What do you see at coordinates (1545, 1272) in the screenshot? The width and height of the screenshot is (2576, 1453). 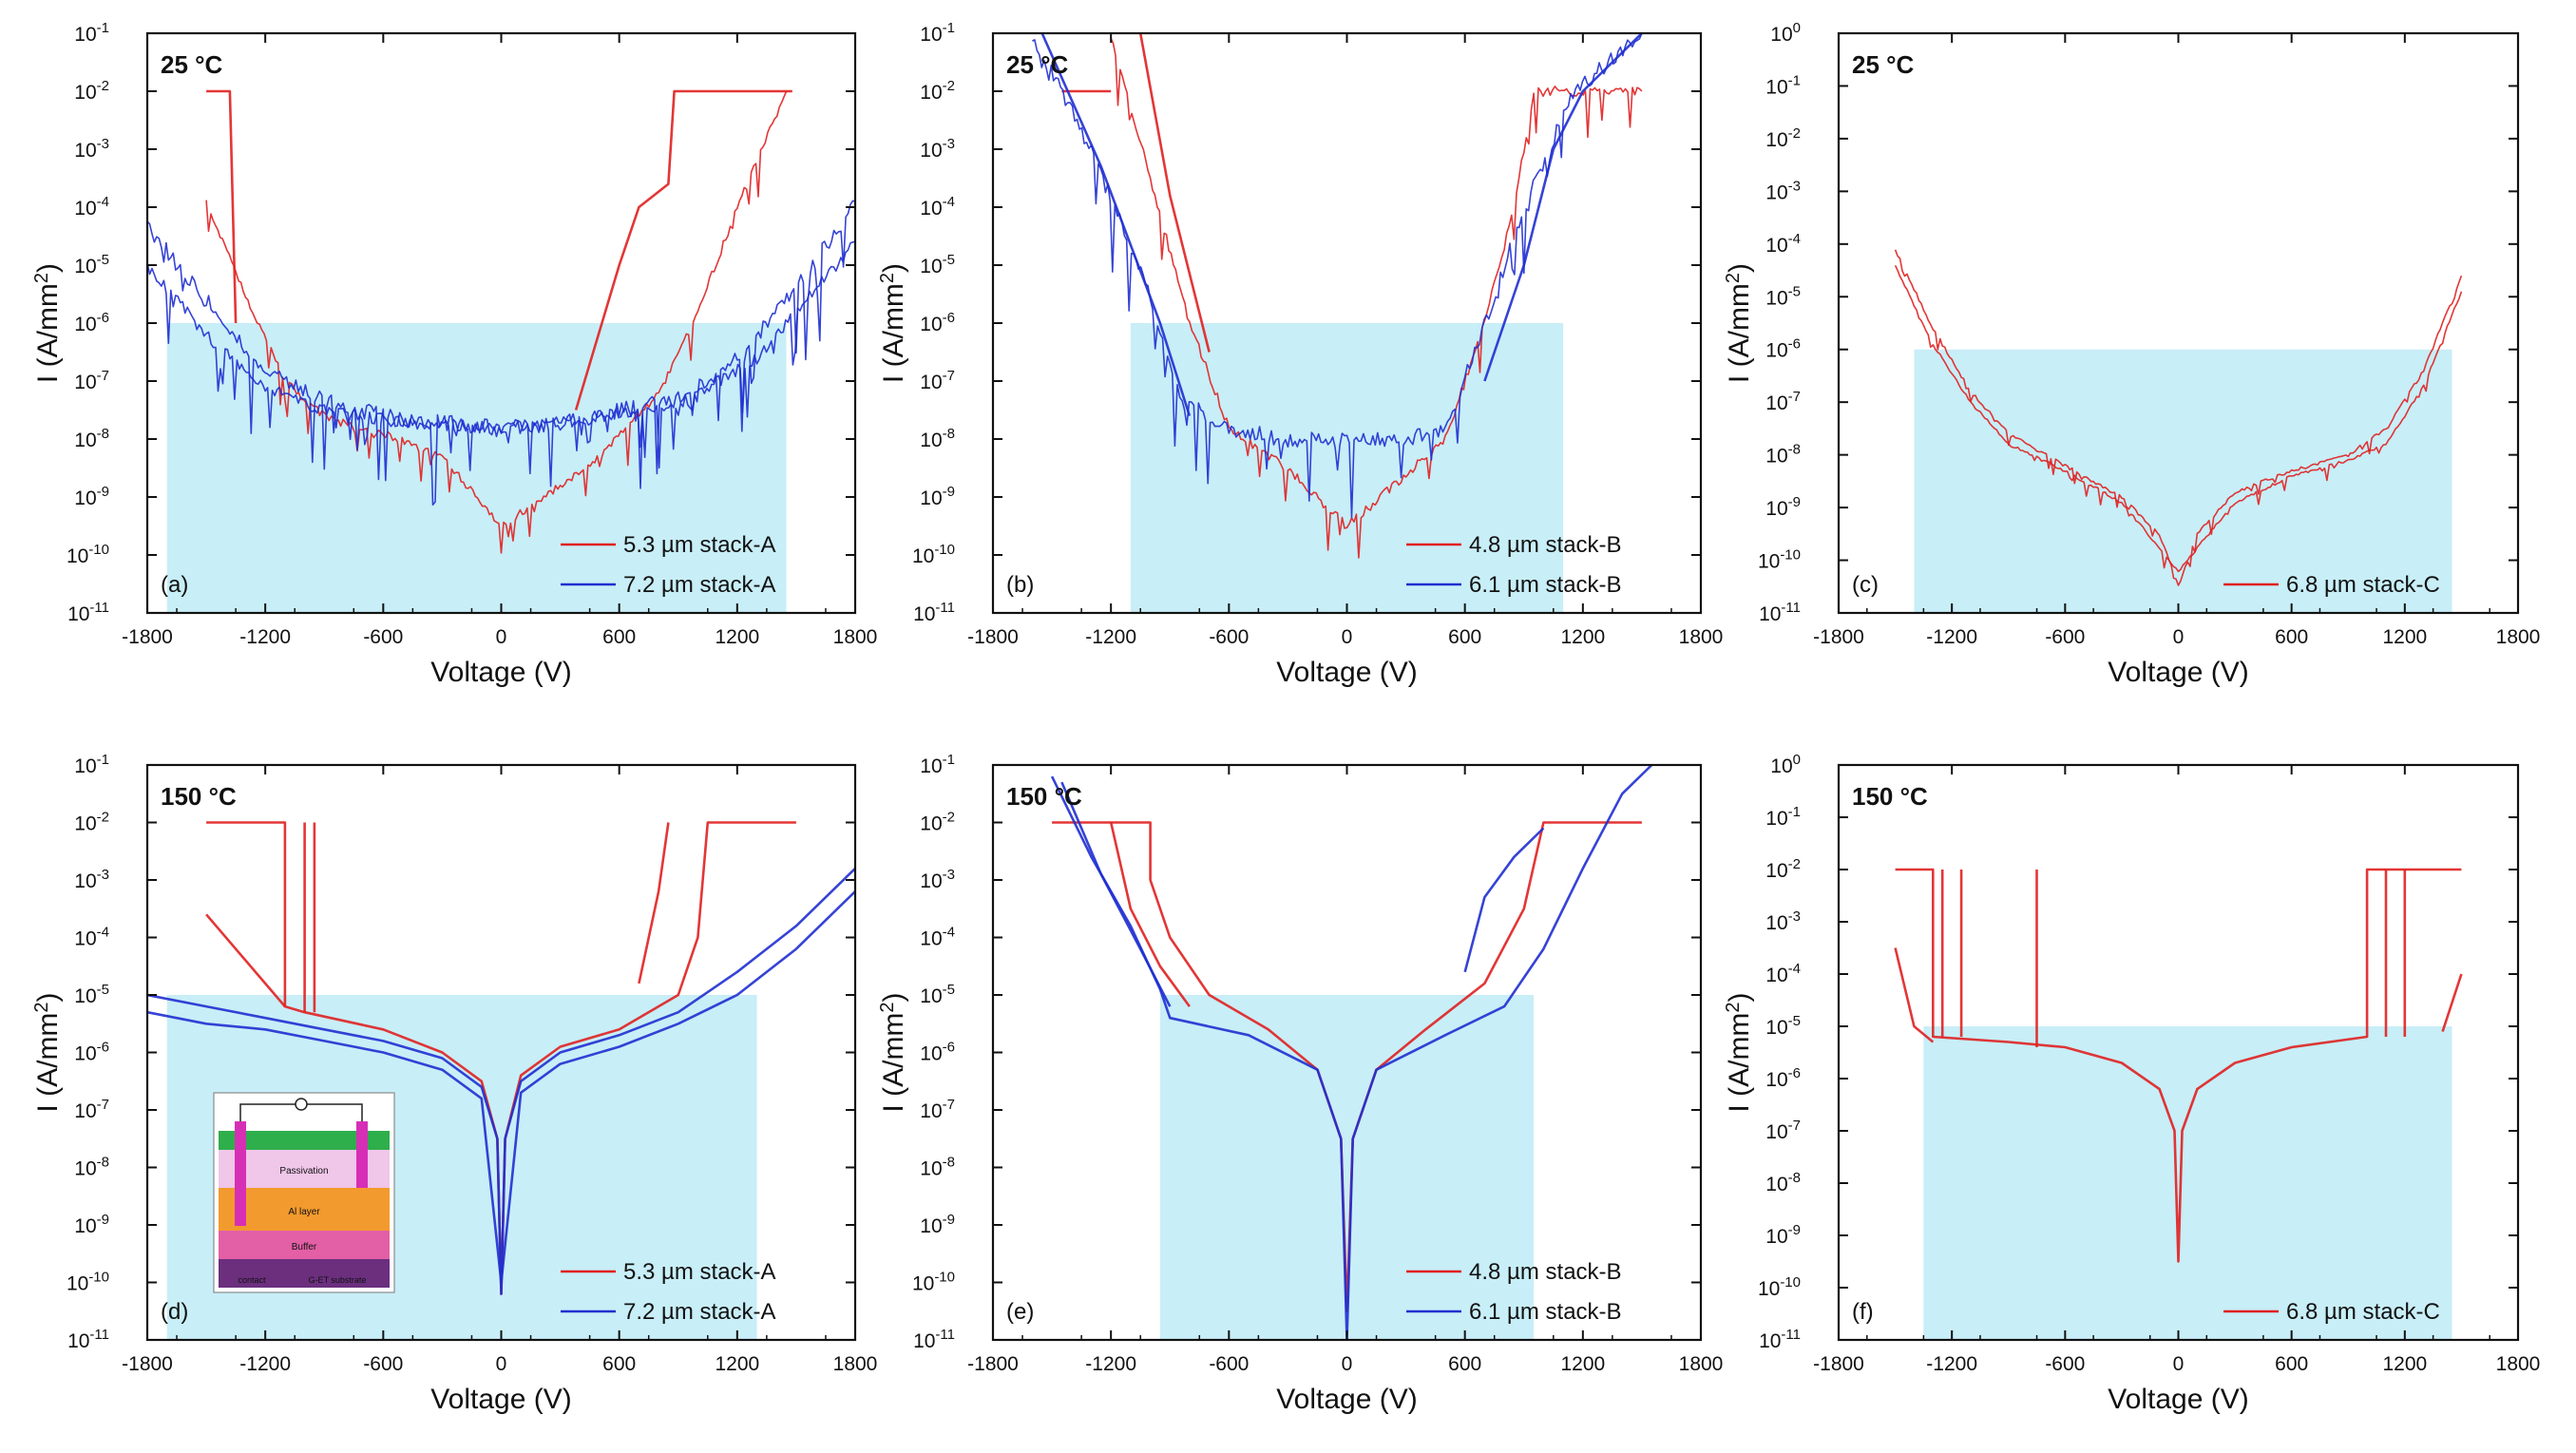 I see `legend-label: 4.8 µm stack-B` at bounding box center [1545, 1272].